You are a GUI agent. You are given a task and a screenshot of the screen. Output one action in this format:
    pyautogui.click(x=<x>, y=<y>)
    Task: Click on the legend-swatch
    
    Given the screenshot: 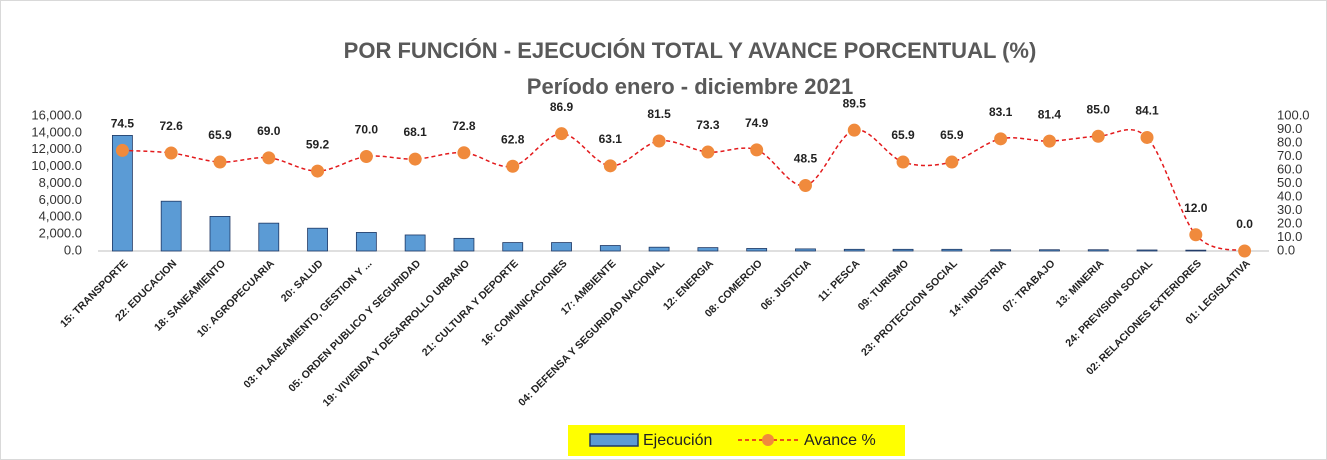 What is the action you would take?
    pyautogui.click(x=614, y=440)
    